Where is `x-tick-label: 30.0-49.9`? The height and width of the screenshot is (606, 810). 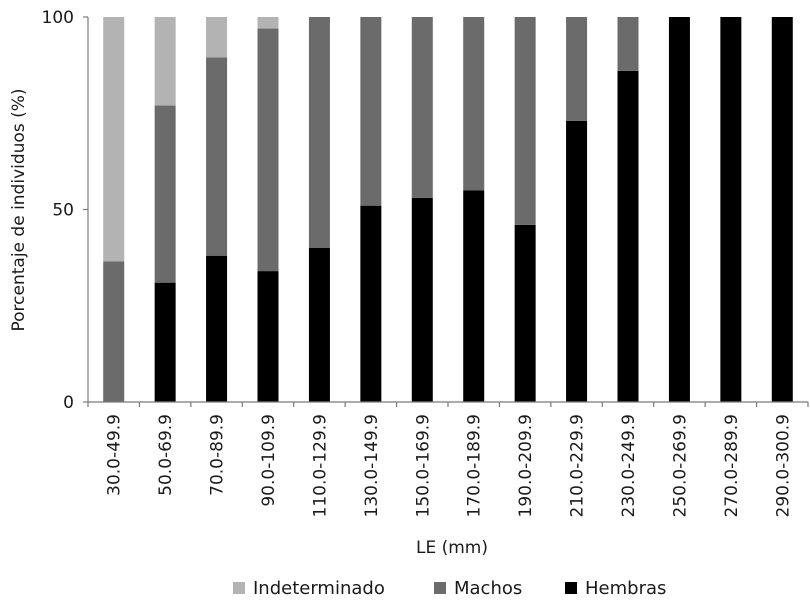
x-tick-label: 30.0-49.9 is located at coordinates (115, 455).